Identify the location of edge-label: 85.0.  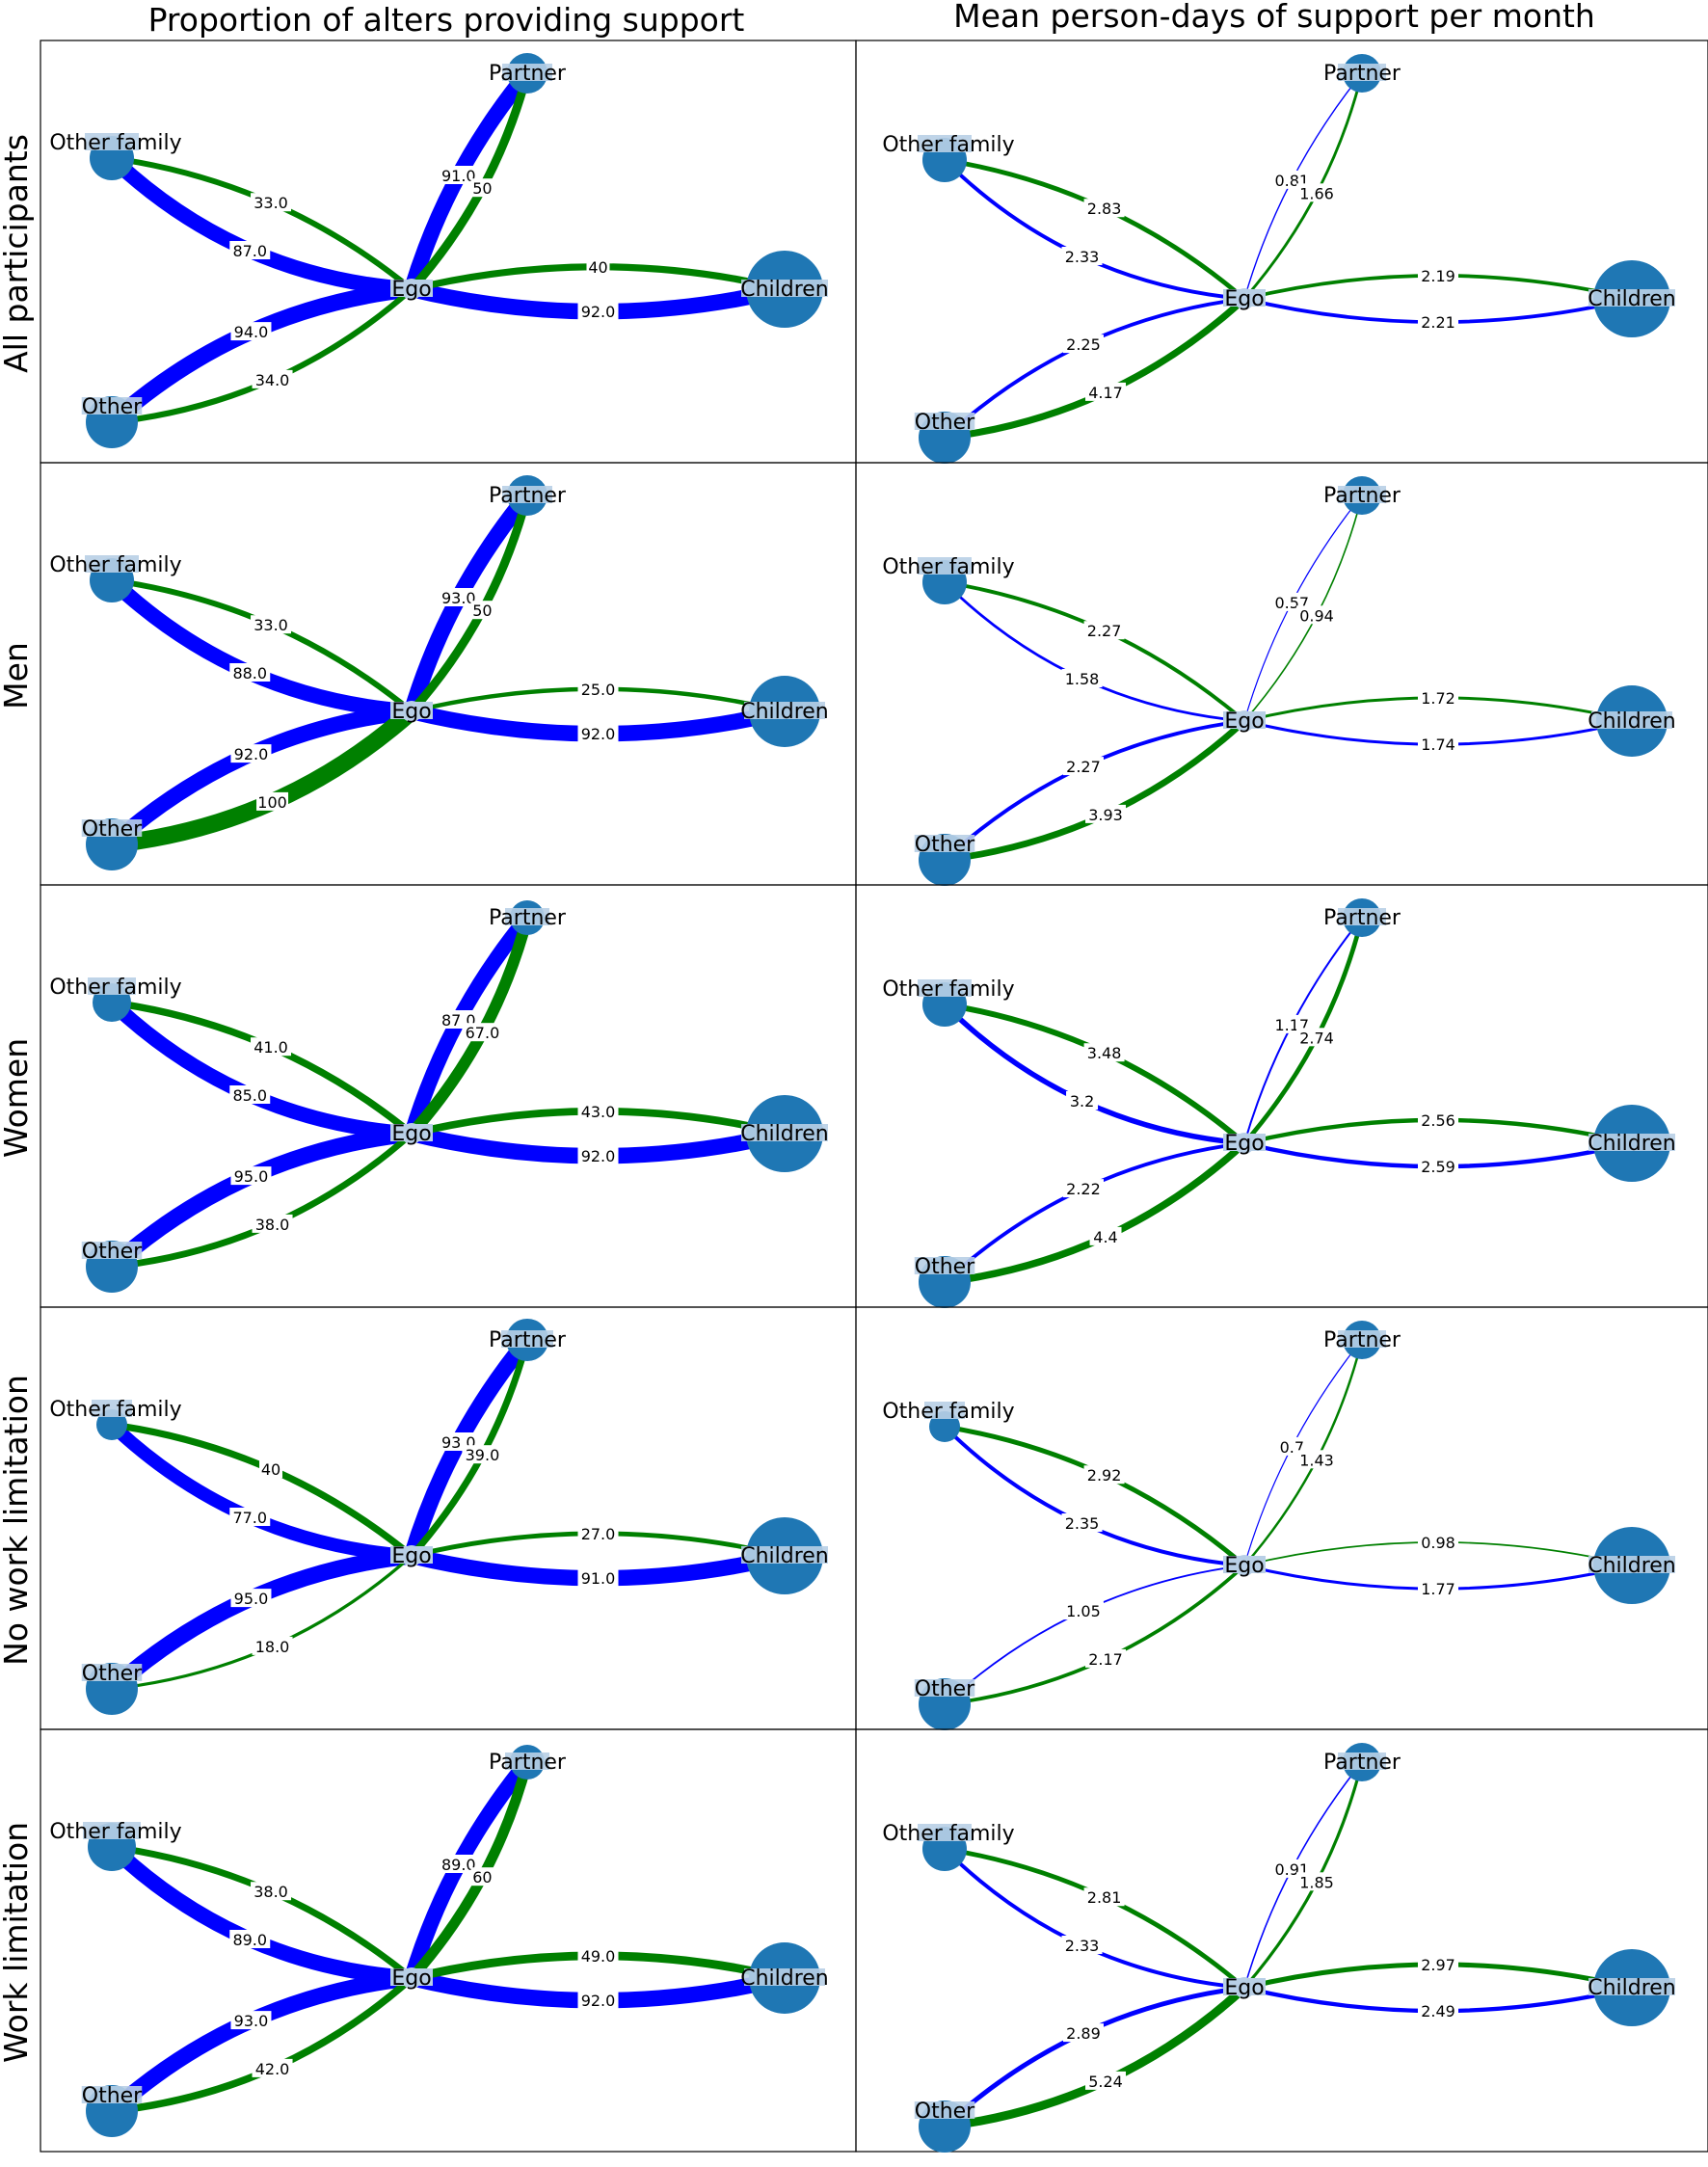
(250, 1095).